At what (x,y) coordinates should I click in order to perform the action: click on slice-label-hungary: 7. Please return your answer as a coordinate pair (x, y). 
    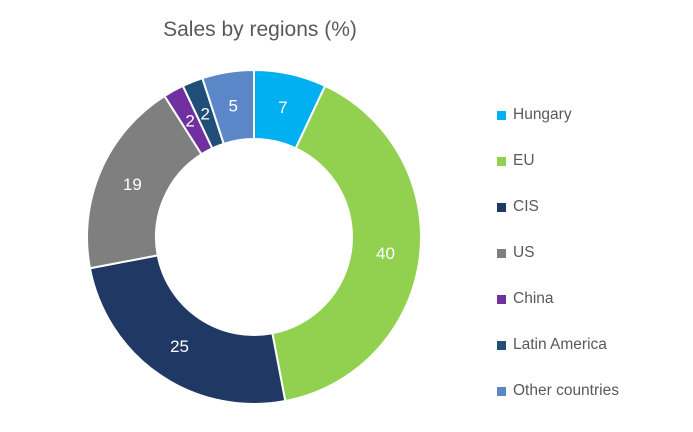
    Looking at the image, I should click on (282, 107).